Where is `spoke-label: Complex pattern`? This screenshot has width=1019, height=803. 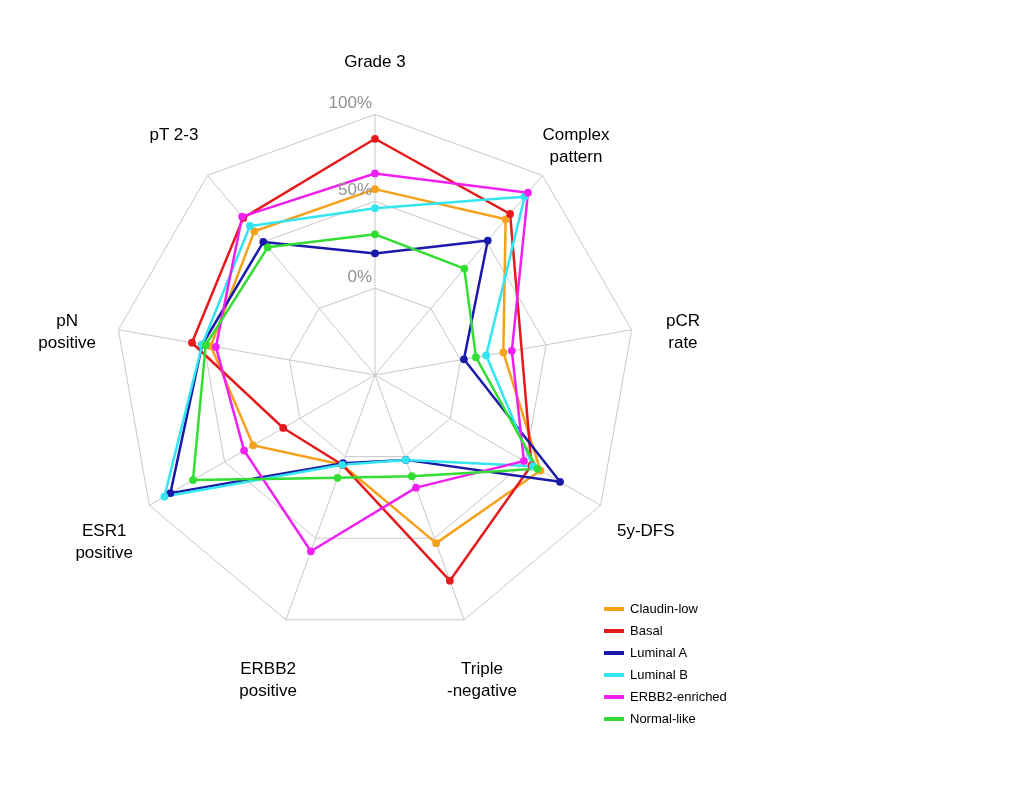 spoke-label: Complex pattern is located at coordinates (576, 146).